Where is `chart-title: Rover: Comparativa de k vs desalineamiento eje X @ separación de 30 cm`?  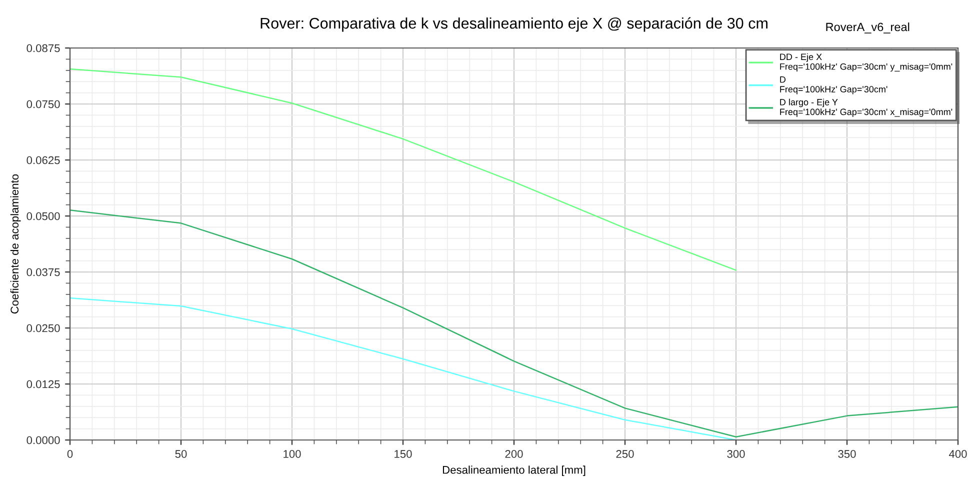
chart-title: Rover: Comparativa de k vs desalineamiento eje X @ separación de 30 cm is located at coordinates (514, 24).